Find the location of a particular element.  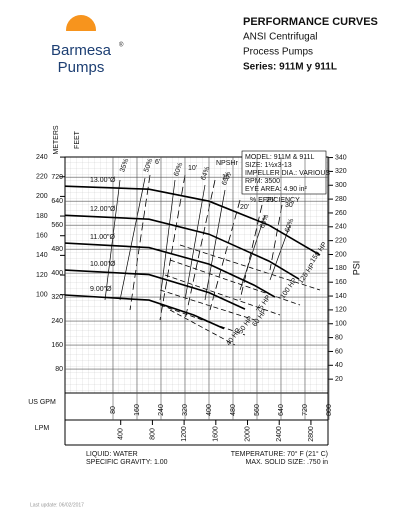

efficiency-label: 65% is located at coordinates (226, 179).